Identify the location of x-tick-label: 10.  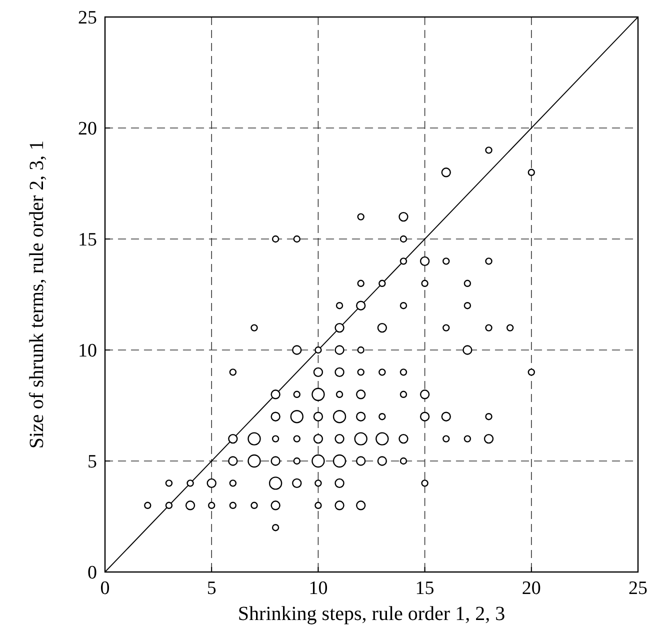
(318, 588).